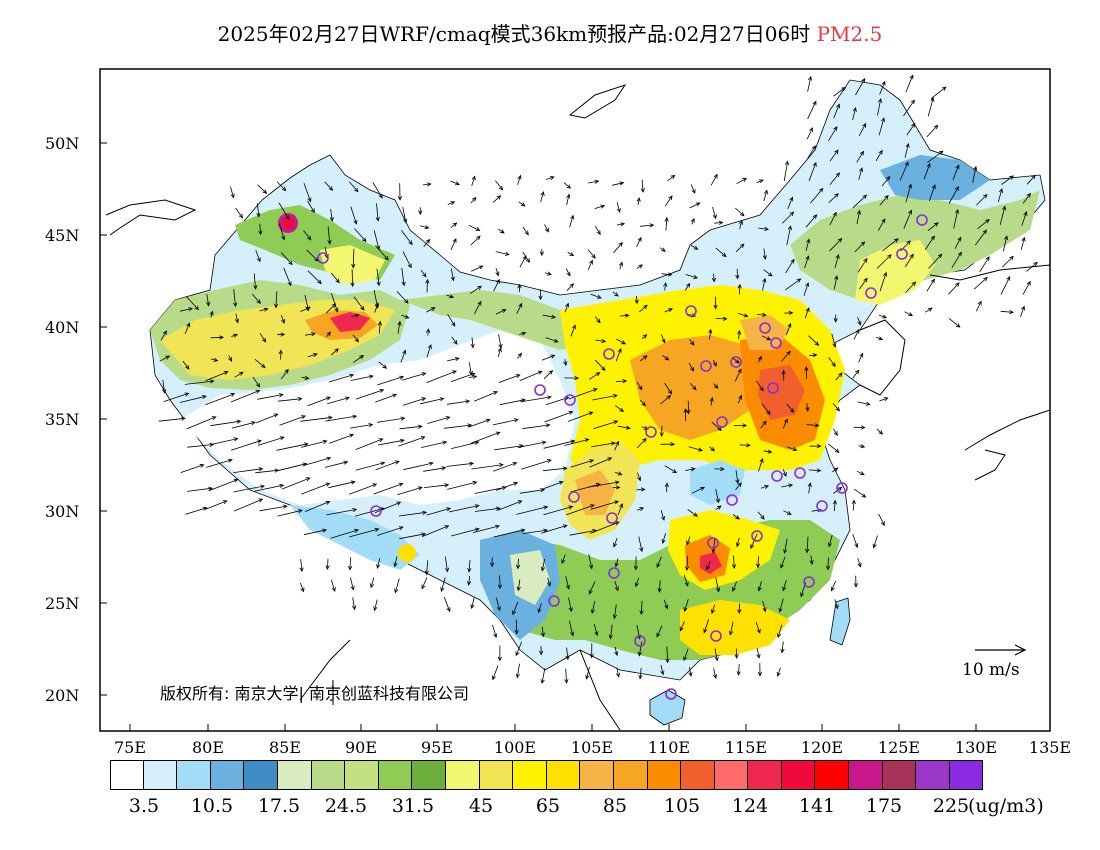  I want to click on colorbar-swatch, so click(765, 775).